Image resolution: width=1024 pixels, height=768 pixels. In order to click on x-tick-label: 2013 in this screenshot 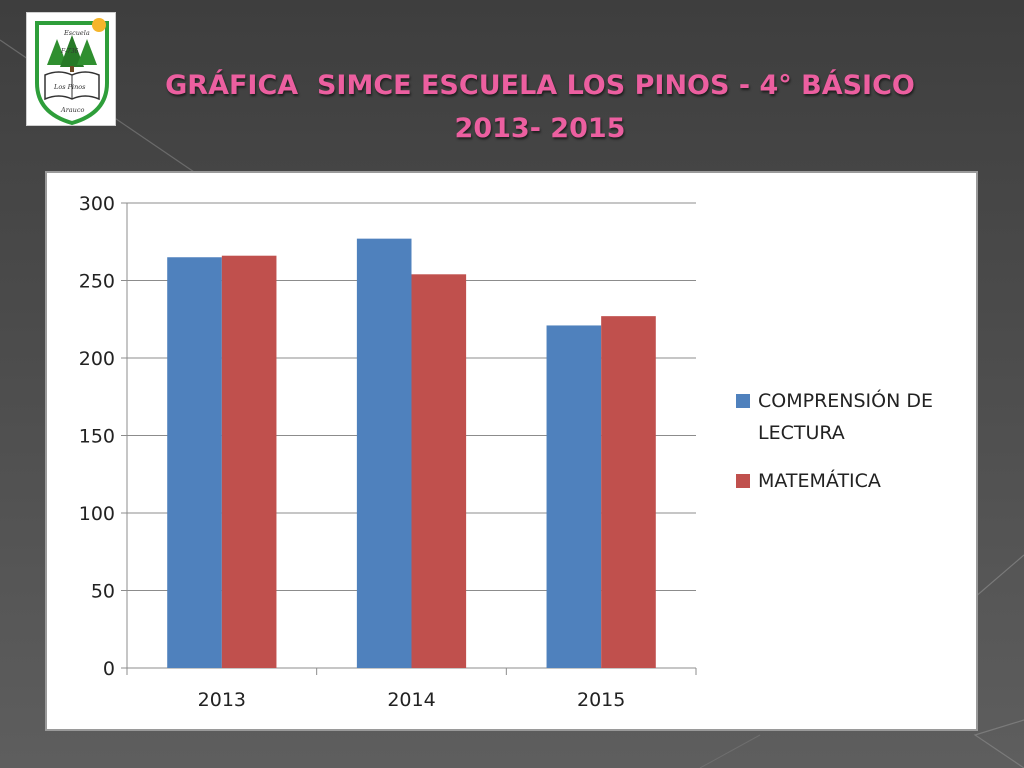, I will do `click(222, 700)`.